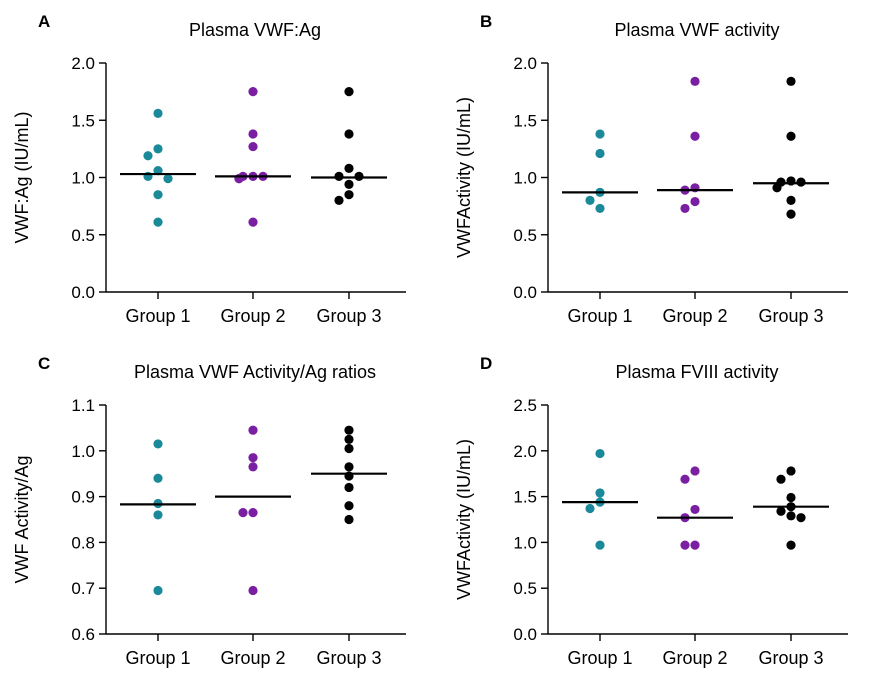  Describe the element at coordinates (22, 519) in the screenshot. I see `y-axis-label: VWF Activity/Ag` at that location.